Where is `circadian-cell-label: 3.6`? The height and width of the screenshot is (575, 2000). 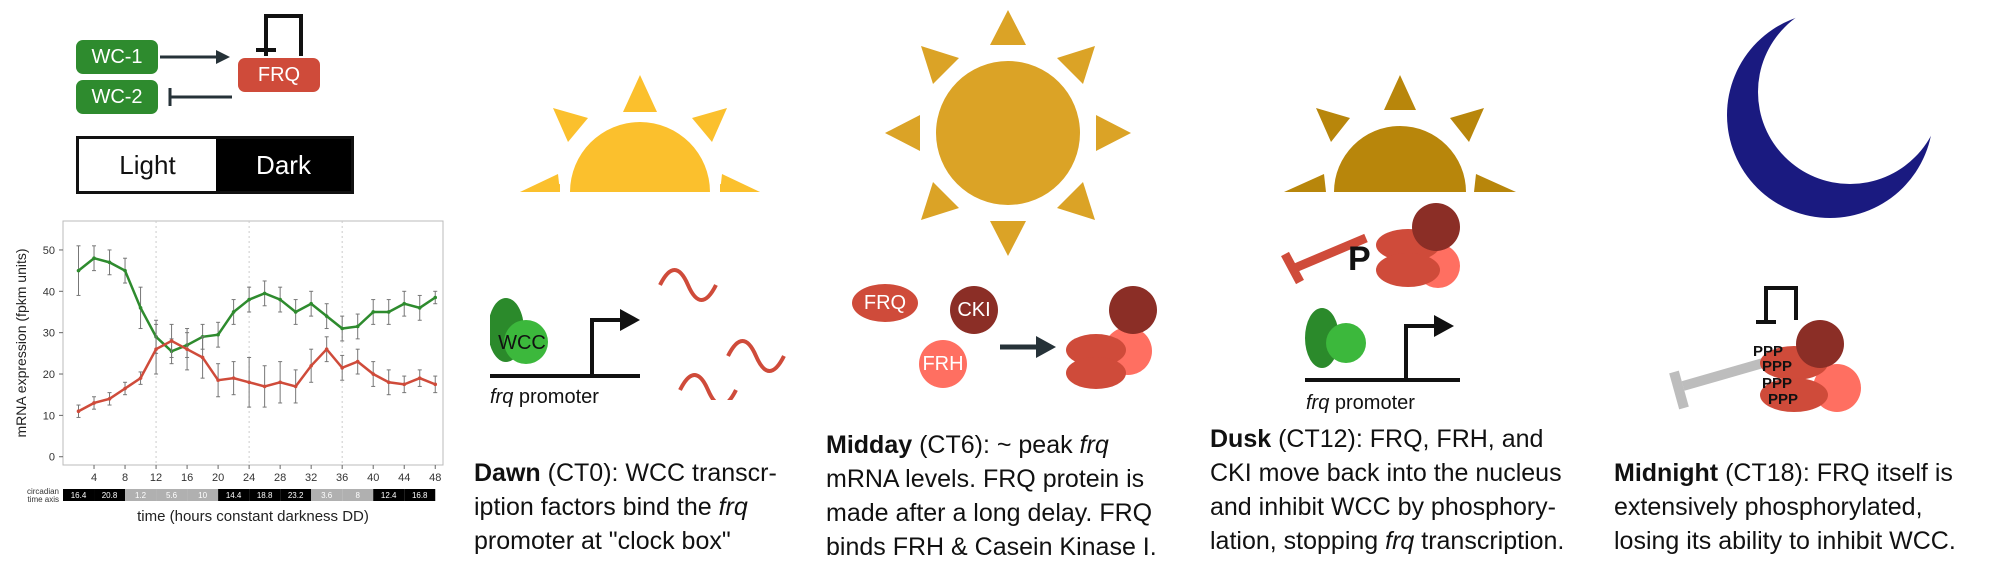 circadian-cell-label: 3.6 is located at coordinates (327, 495).